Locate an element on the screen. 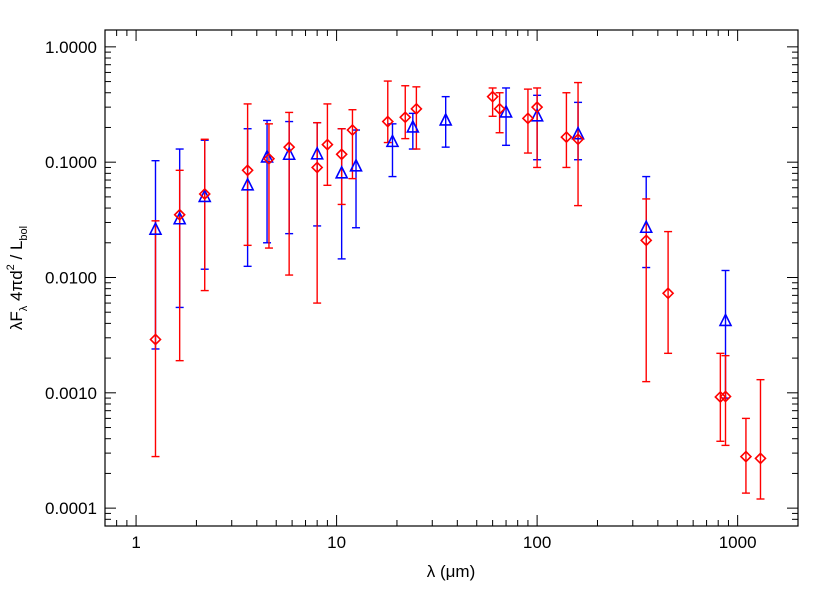 The width and height of the screenshot is (830, 593). x-tick-label: 1 is located at coordinates (135, 542).